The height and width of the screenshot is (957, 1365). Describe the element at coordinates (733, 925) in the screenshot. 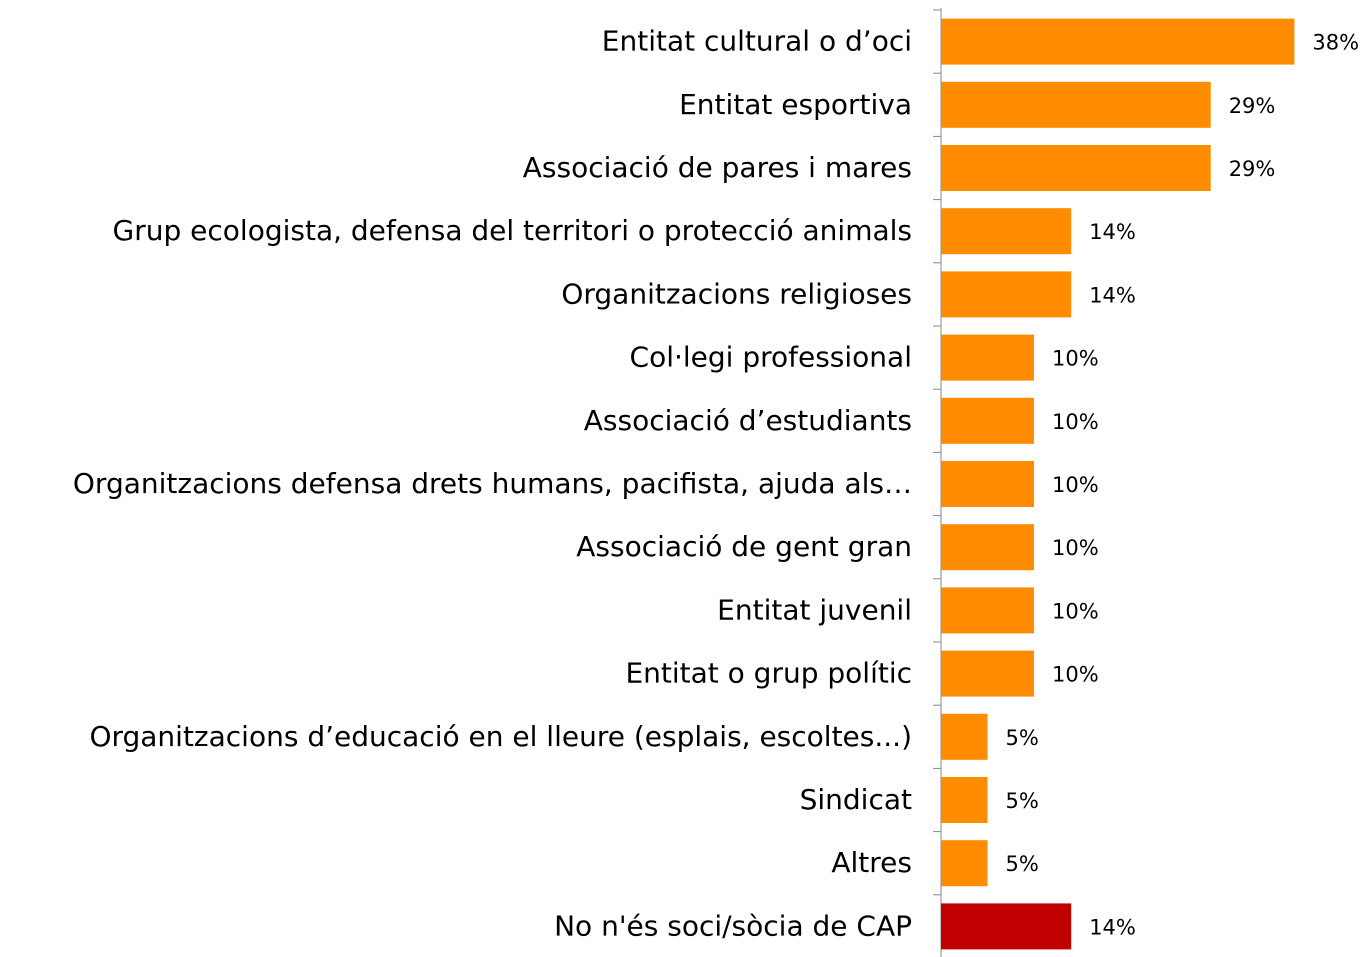

I see `category-label: No n'és soci/sòcia de CAP` at that location.